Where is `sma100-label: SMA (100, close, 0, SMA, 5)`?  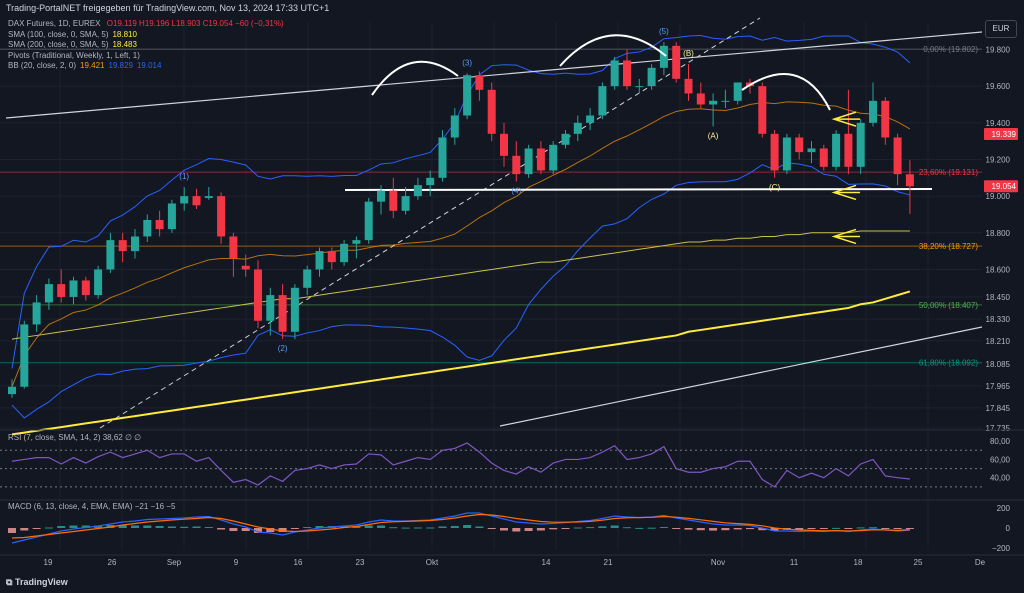
sma100-label: SMA (100, close, 0, SMA, 5) is located at coordinates (58, 34).